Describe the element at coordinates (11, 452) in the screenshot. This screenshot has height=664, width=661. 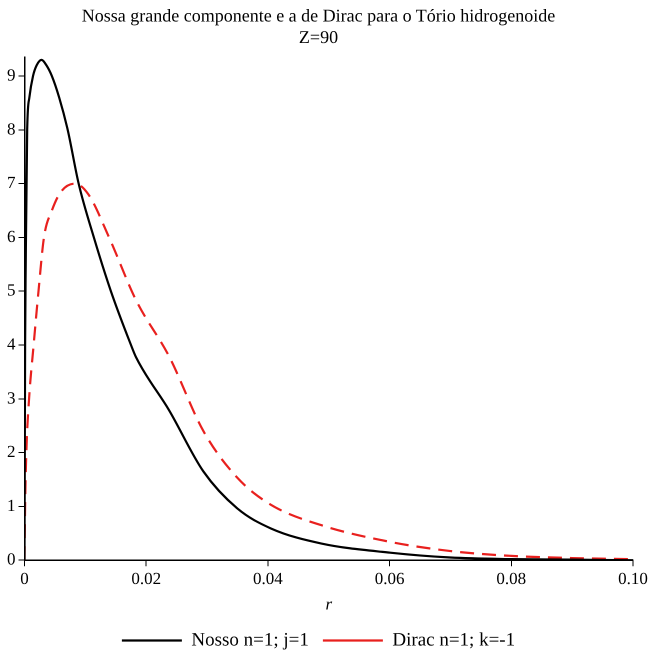
I see `y-tick-label: 2` at that location.